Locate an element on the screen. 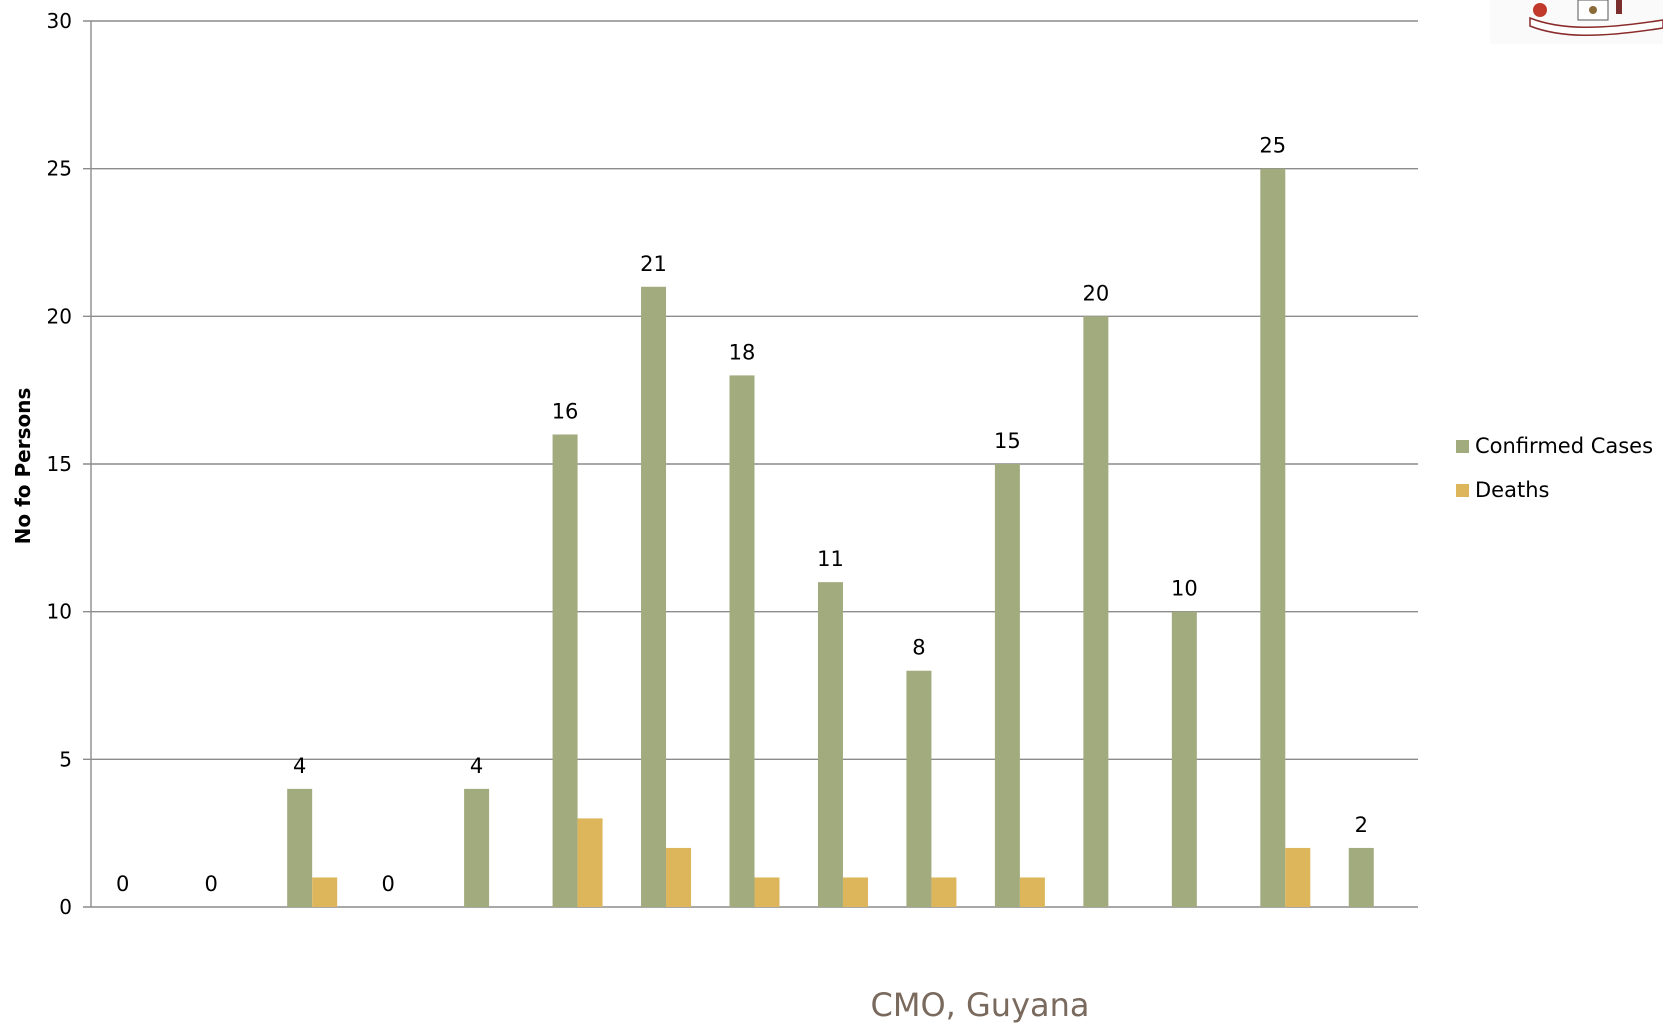  y-tick-label: 0 is located at coordinates (65, 907).